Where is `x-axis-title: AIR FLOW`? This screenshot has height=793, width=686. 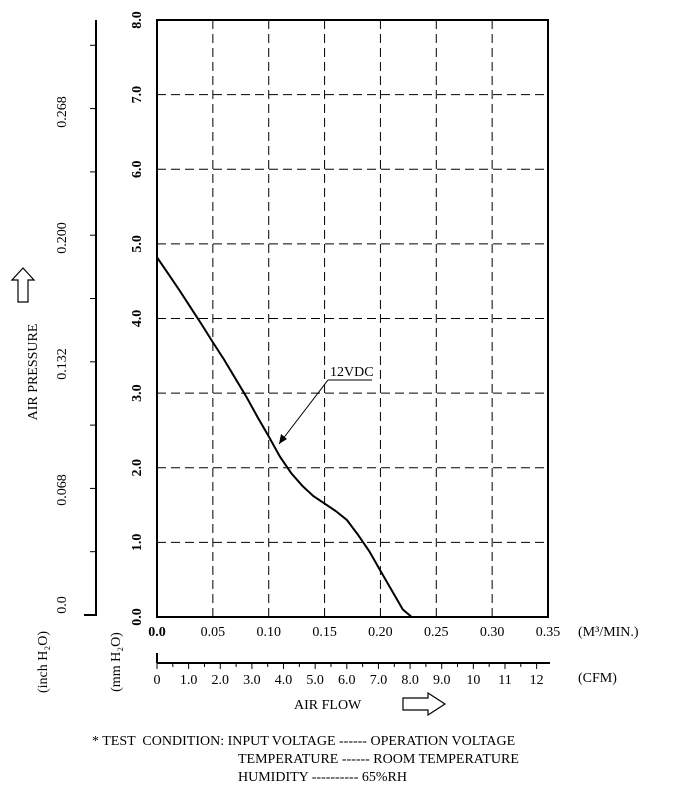
x-axis-title: AIR FLOW is located at coordinates (328, 705).